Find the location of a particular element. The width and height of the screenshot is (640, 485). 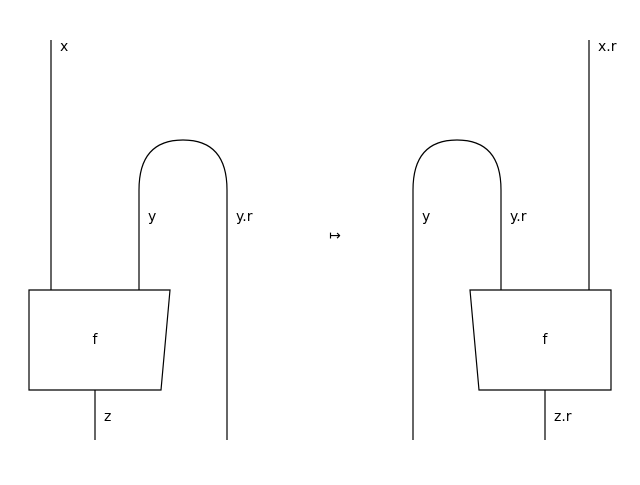

left-label-yr: y.r is located at coordinates (244, 217).